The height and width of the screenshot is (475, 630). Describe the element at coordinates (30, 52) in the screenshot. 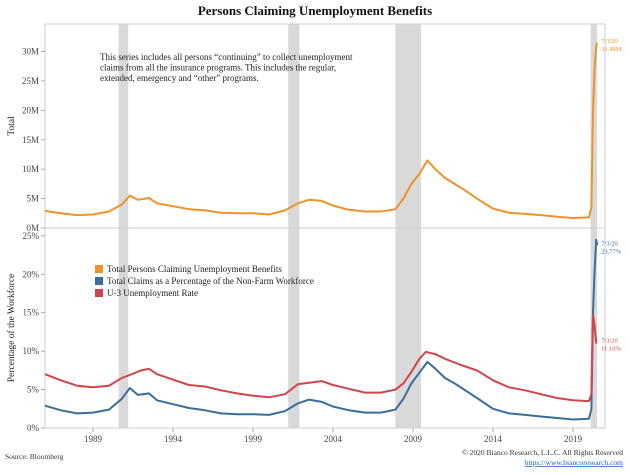

I see `top-y-tick-label: 30M` at that location.